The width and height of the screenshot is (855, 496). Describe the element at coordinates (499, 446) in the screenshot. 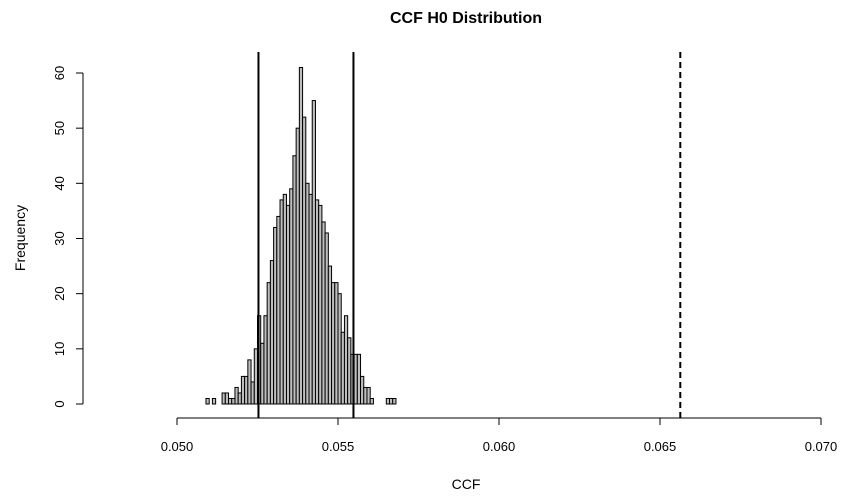

I see `x-tick-label: 0.060` at that location.